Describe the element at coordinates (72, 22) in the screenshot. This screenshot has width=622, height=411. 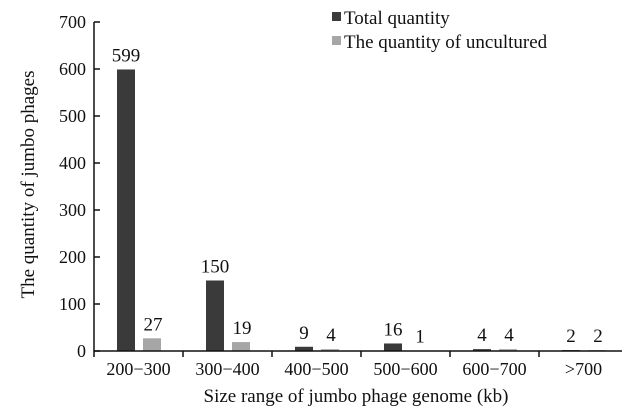
I see `y-tick-label: 700` at that location.